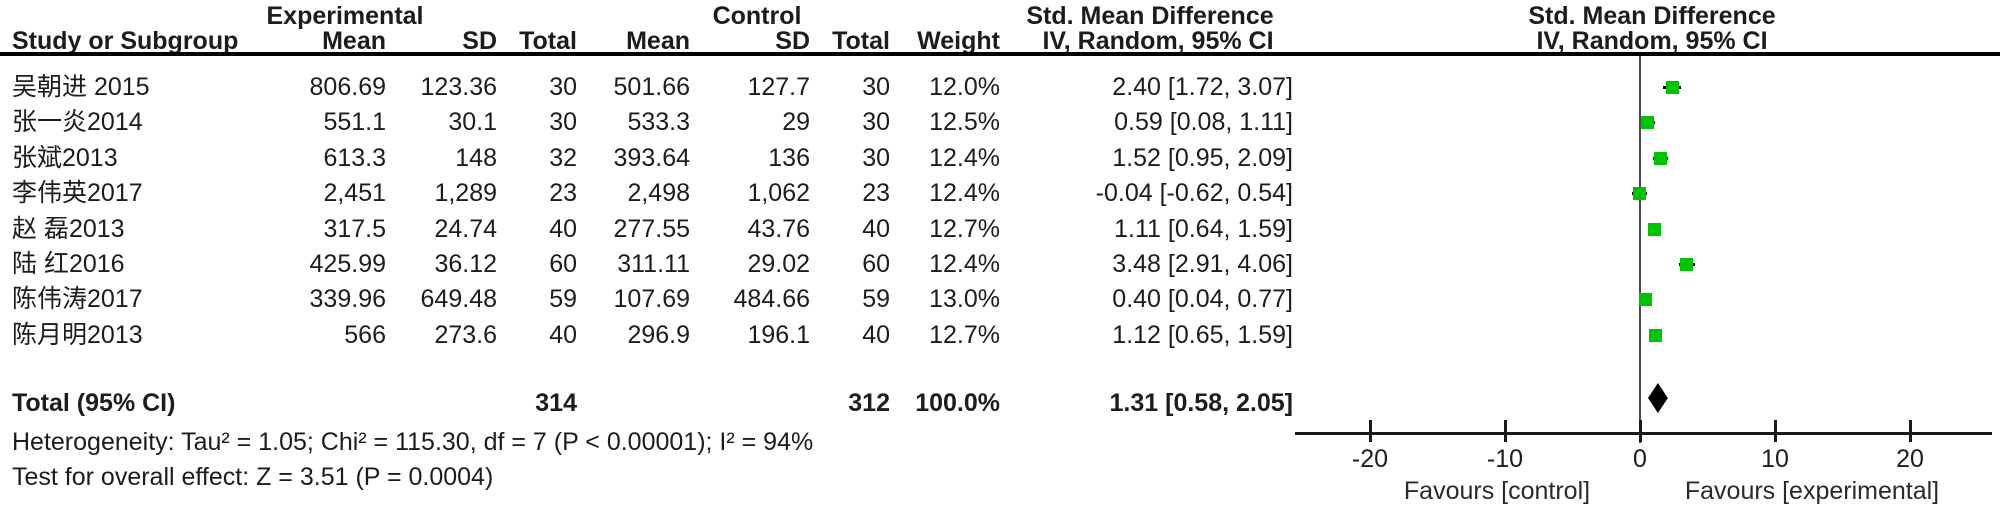 This screenshot has height=508, width=2000. What do you see at coordinates (465, 193) in the screenshot?
I see `exp-sd-cell: 1,289` at bounding box center [465, 193].